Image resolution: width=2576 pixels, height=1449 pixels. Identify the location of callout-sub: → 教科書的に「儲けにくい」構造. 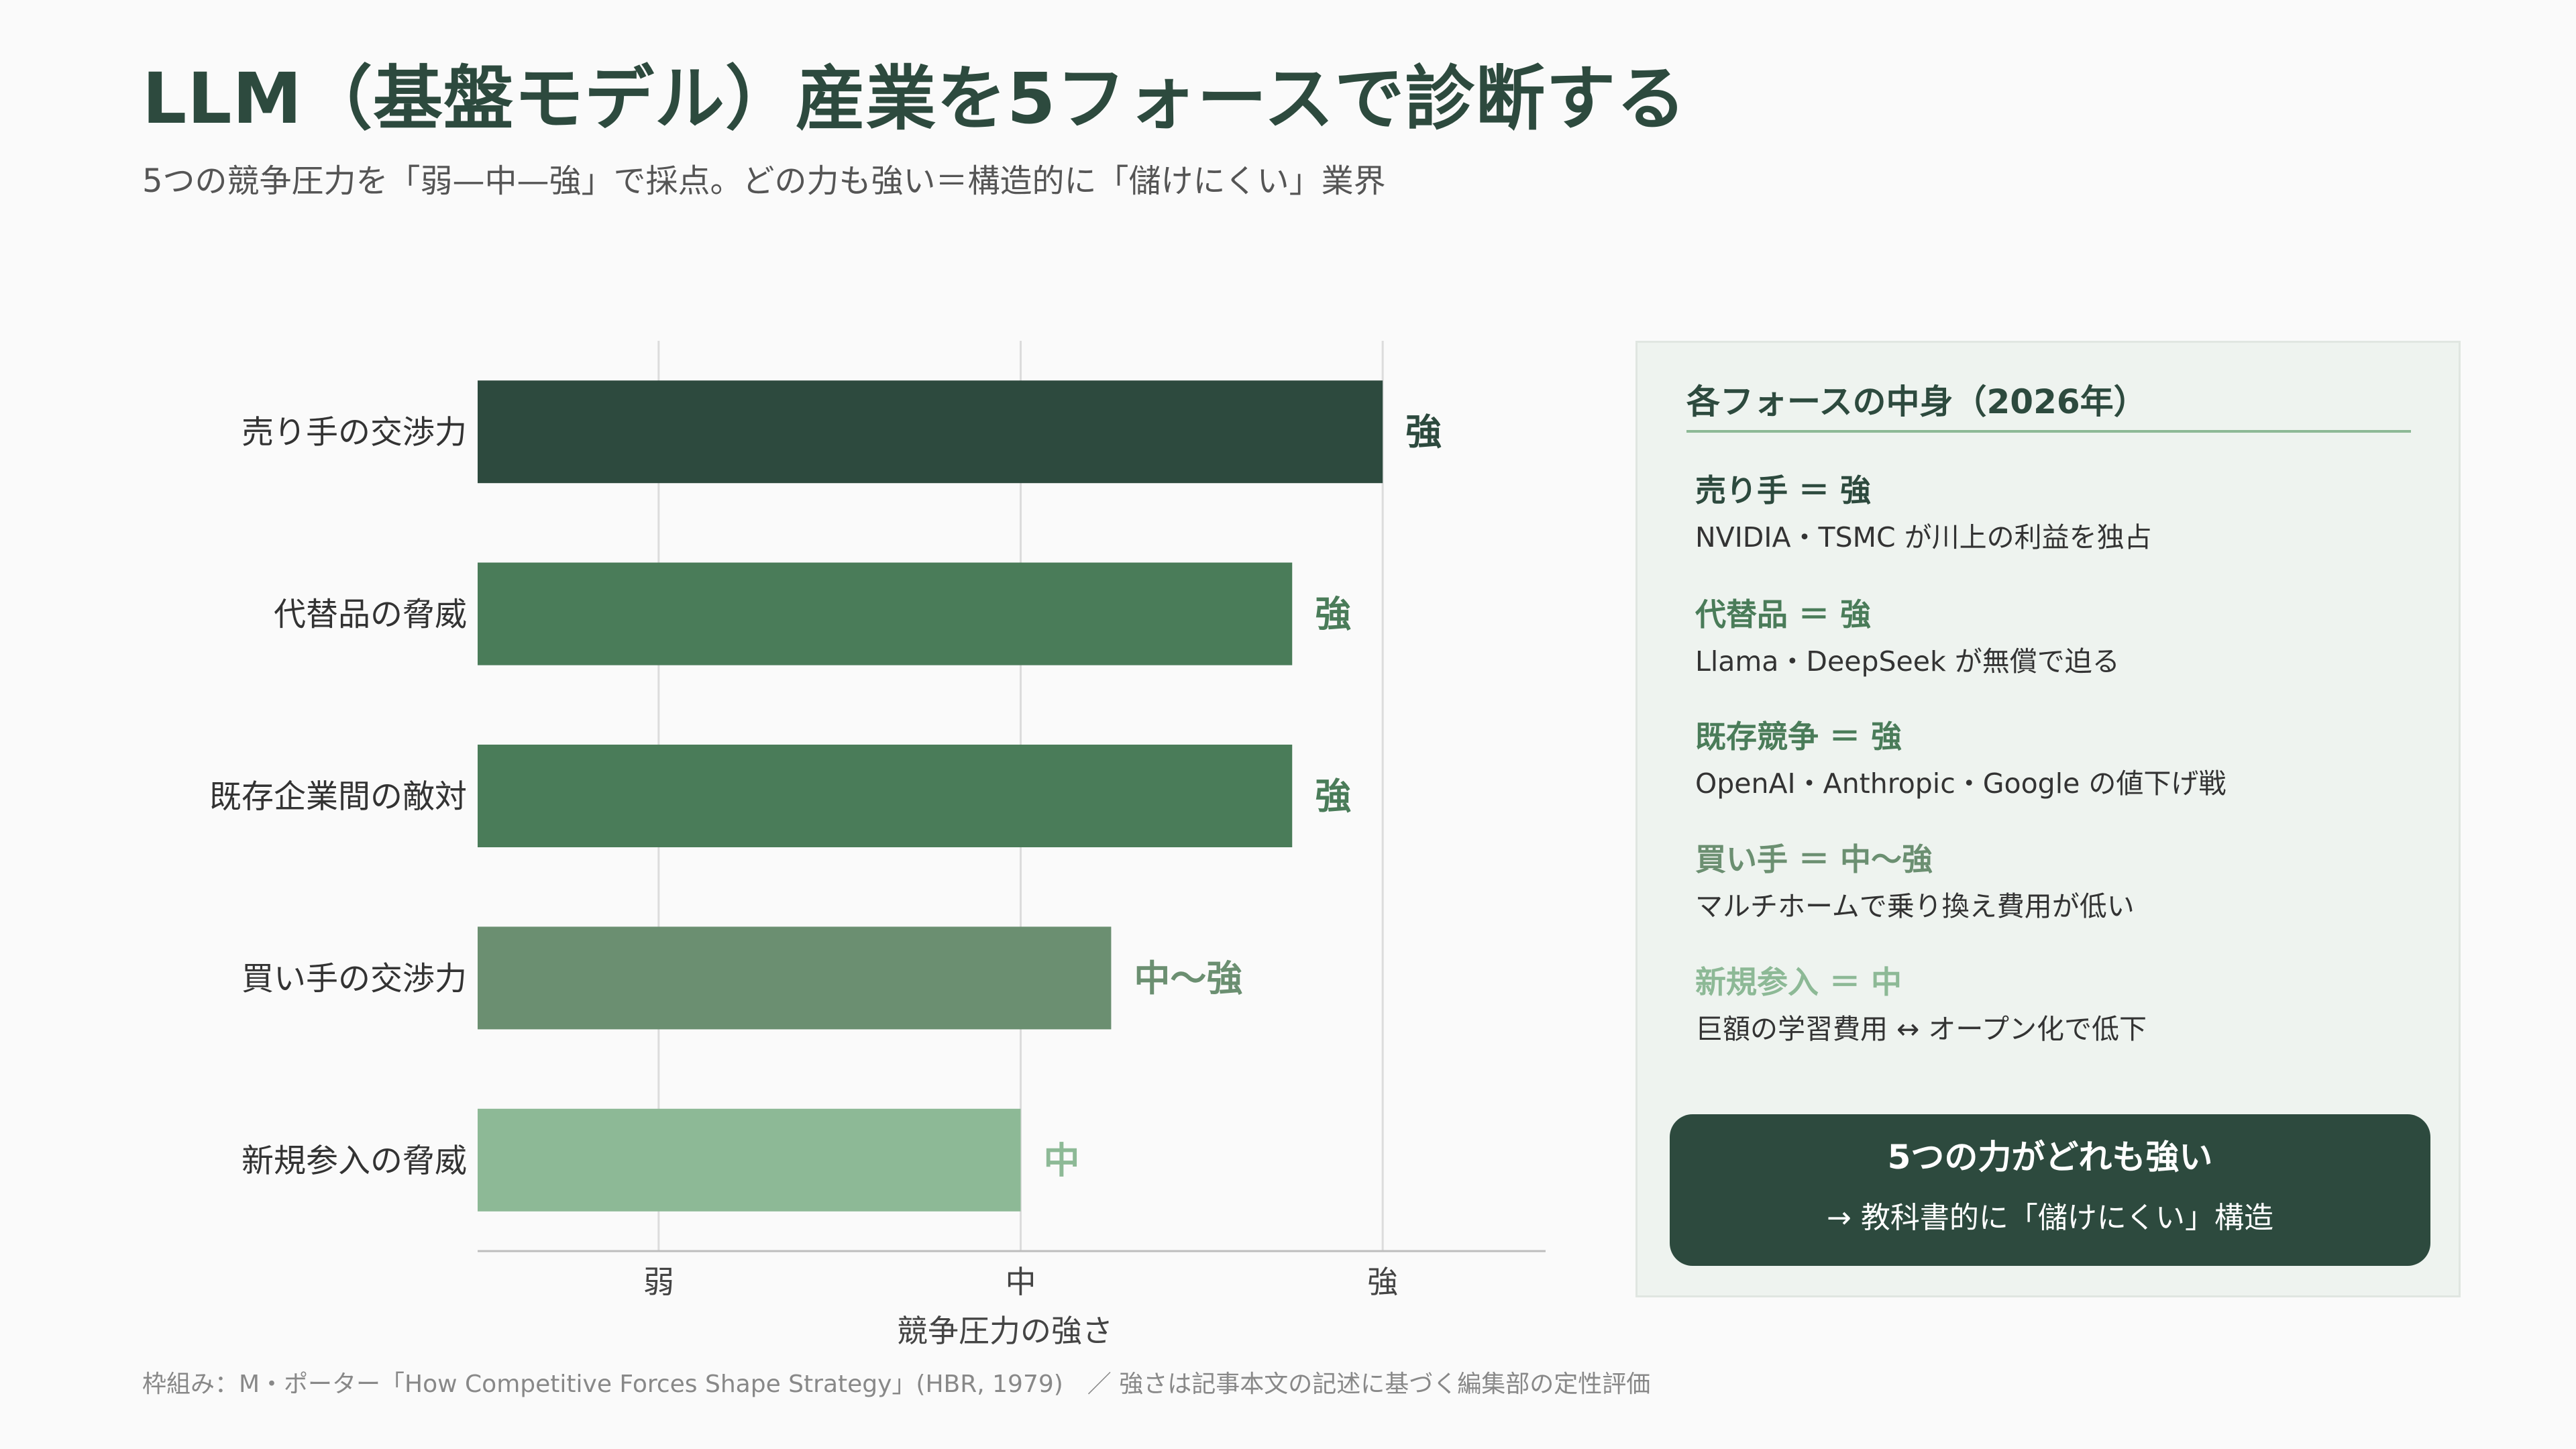
(2050, 1218).